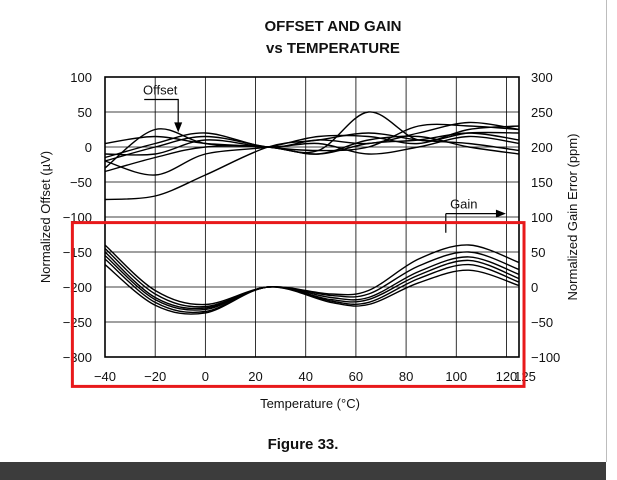 The image size is (617, 480). I want to click on x-tick-label: 20, so click(255, 376).